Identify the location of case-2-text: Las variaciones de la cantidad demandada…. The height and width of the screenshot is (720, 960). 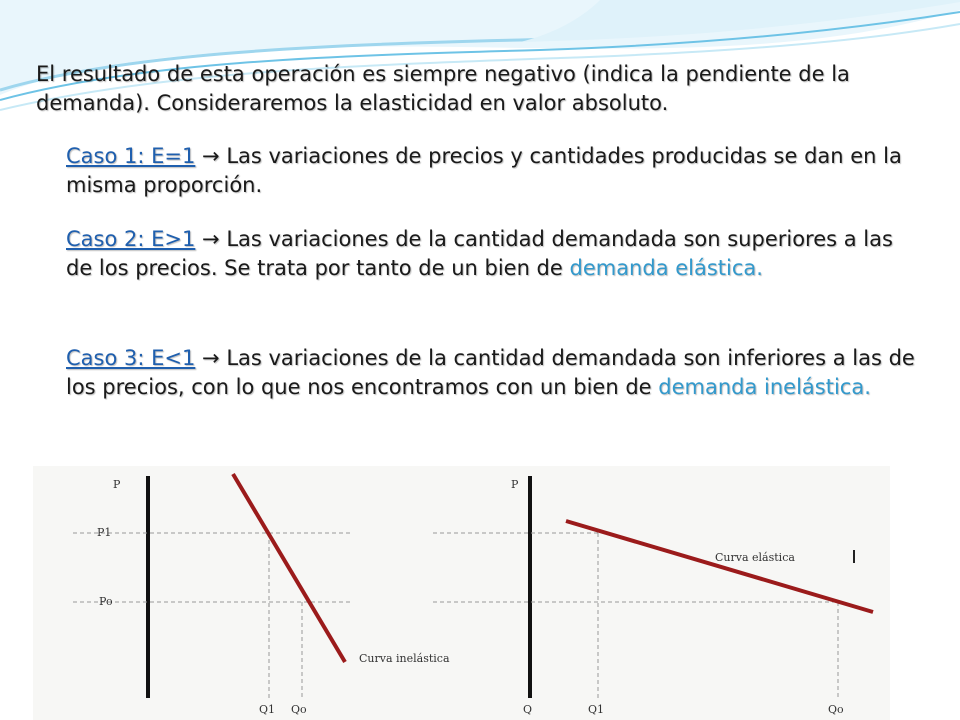
(479, 253).